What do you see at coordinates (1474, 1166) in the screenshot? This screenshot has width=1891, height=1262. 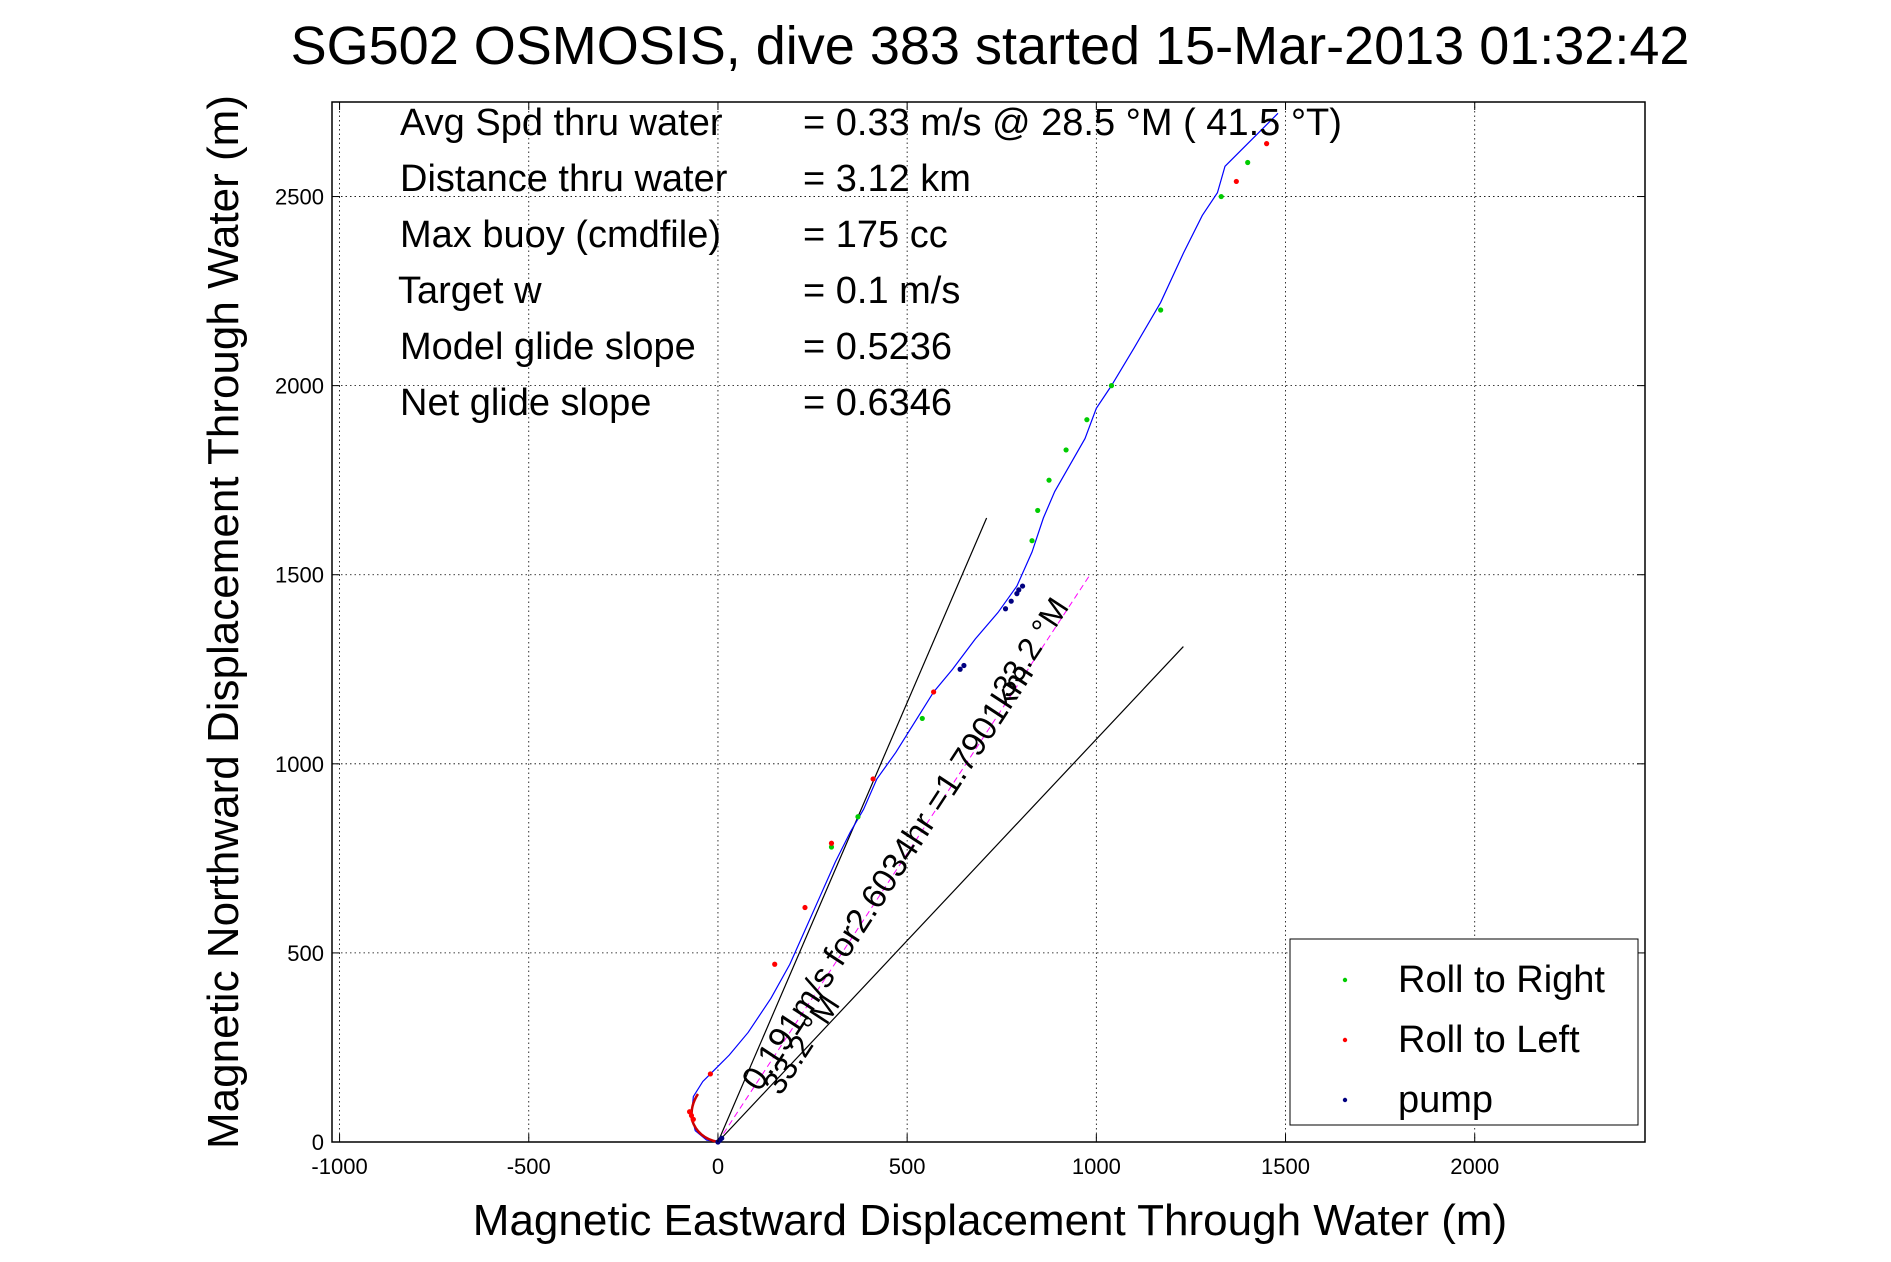 I see `x-tick-label: 2000` at bounding box center [1474, 1166].